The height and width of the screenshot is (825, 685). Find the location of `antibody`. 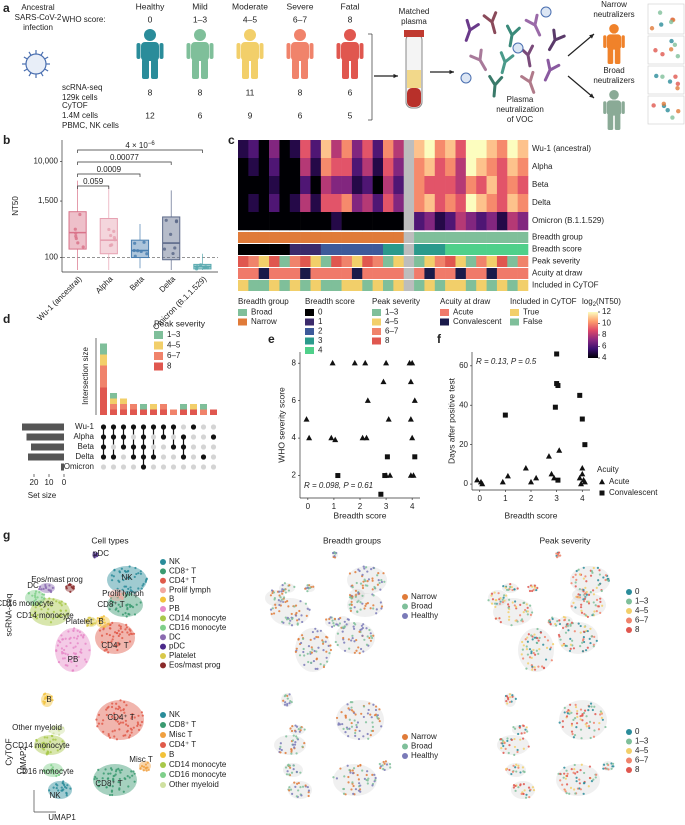

antibody is located at coordinates (557, 40).